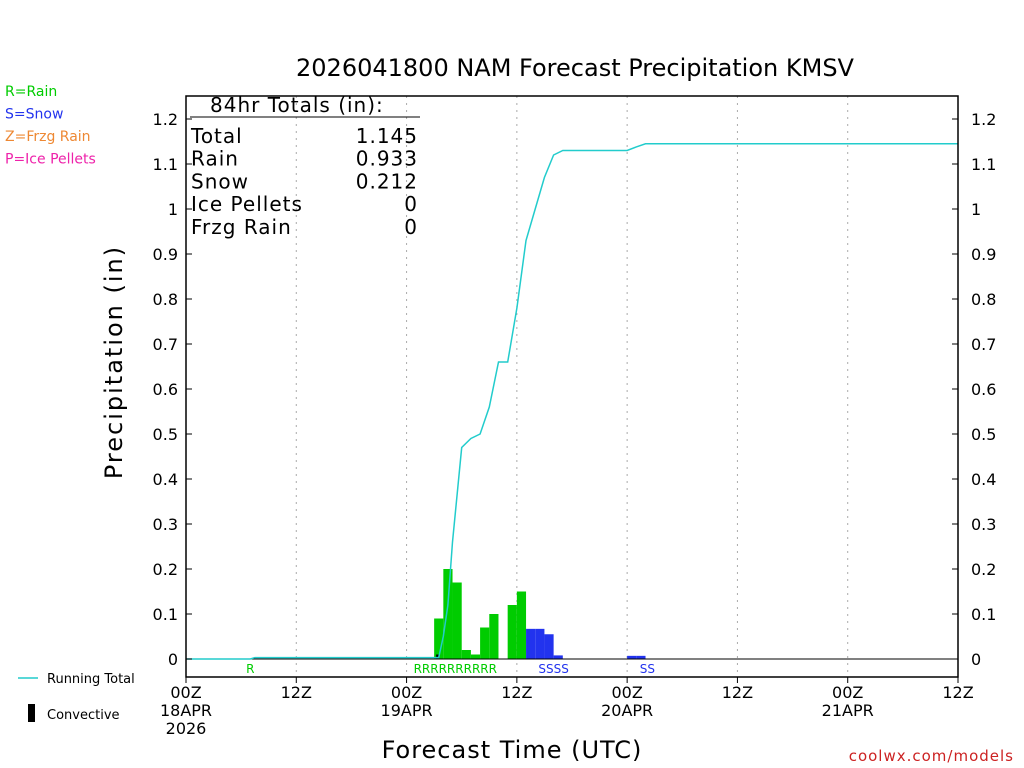 The height and width of the screenshot is (768, 1024). I want to click on type-marker: SS, so click(647, 669).